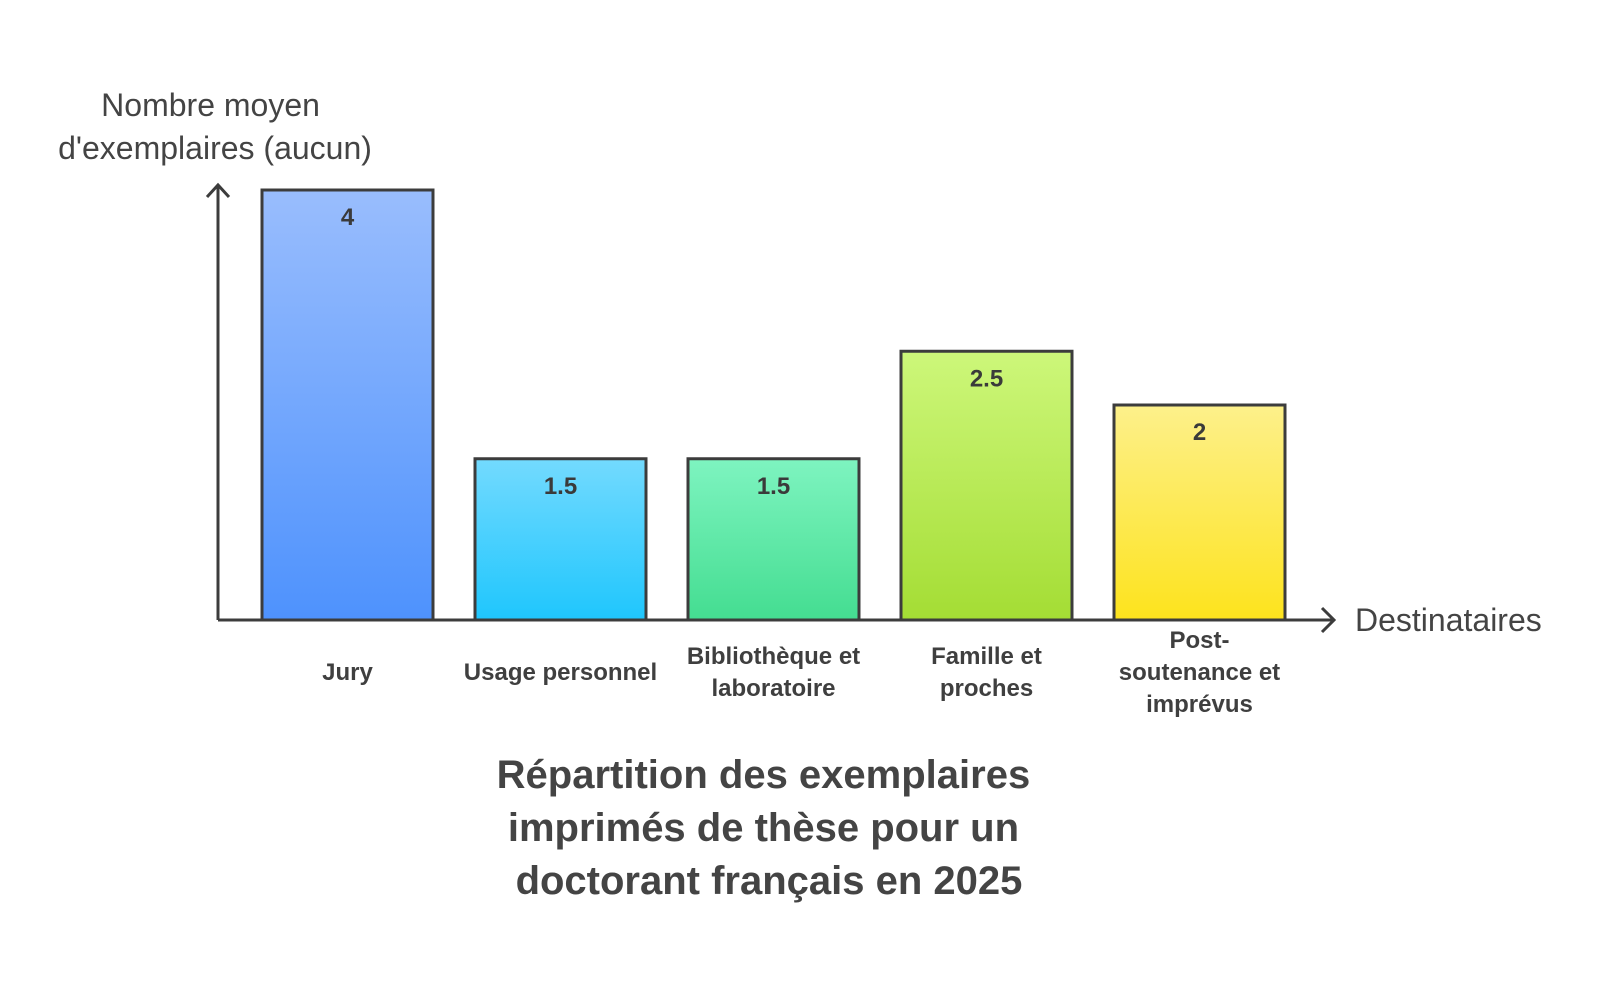  Describe the element at coordinates (764, 775) in the screenshot. I see `chart-title-line-1: Répartition des exemplaires` at that location.